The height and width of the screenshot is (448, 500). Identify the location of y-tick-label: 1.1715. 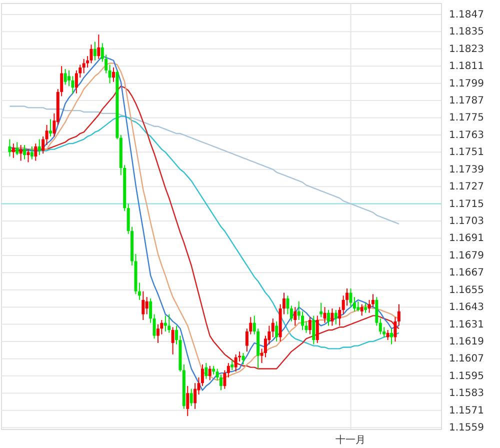
(466, 204).